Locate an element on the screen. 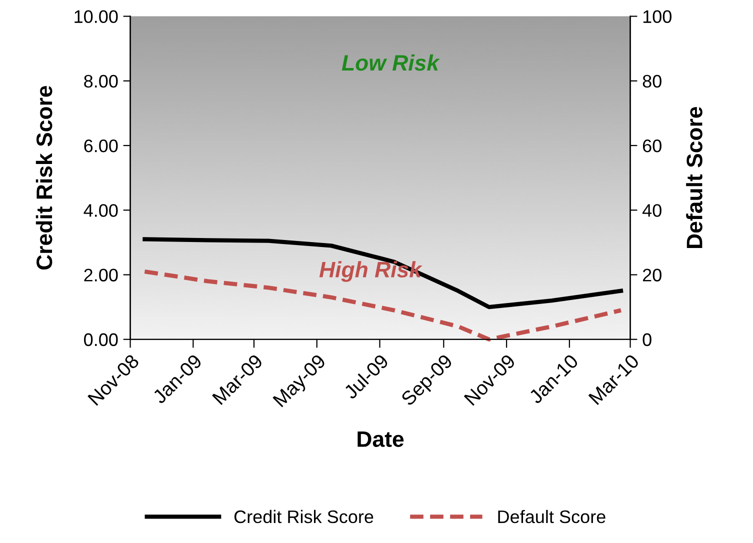 This screenshot has width=753, height=543. y-tick-label: 2.00 is located at coordinates (101, 275).